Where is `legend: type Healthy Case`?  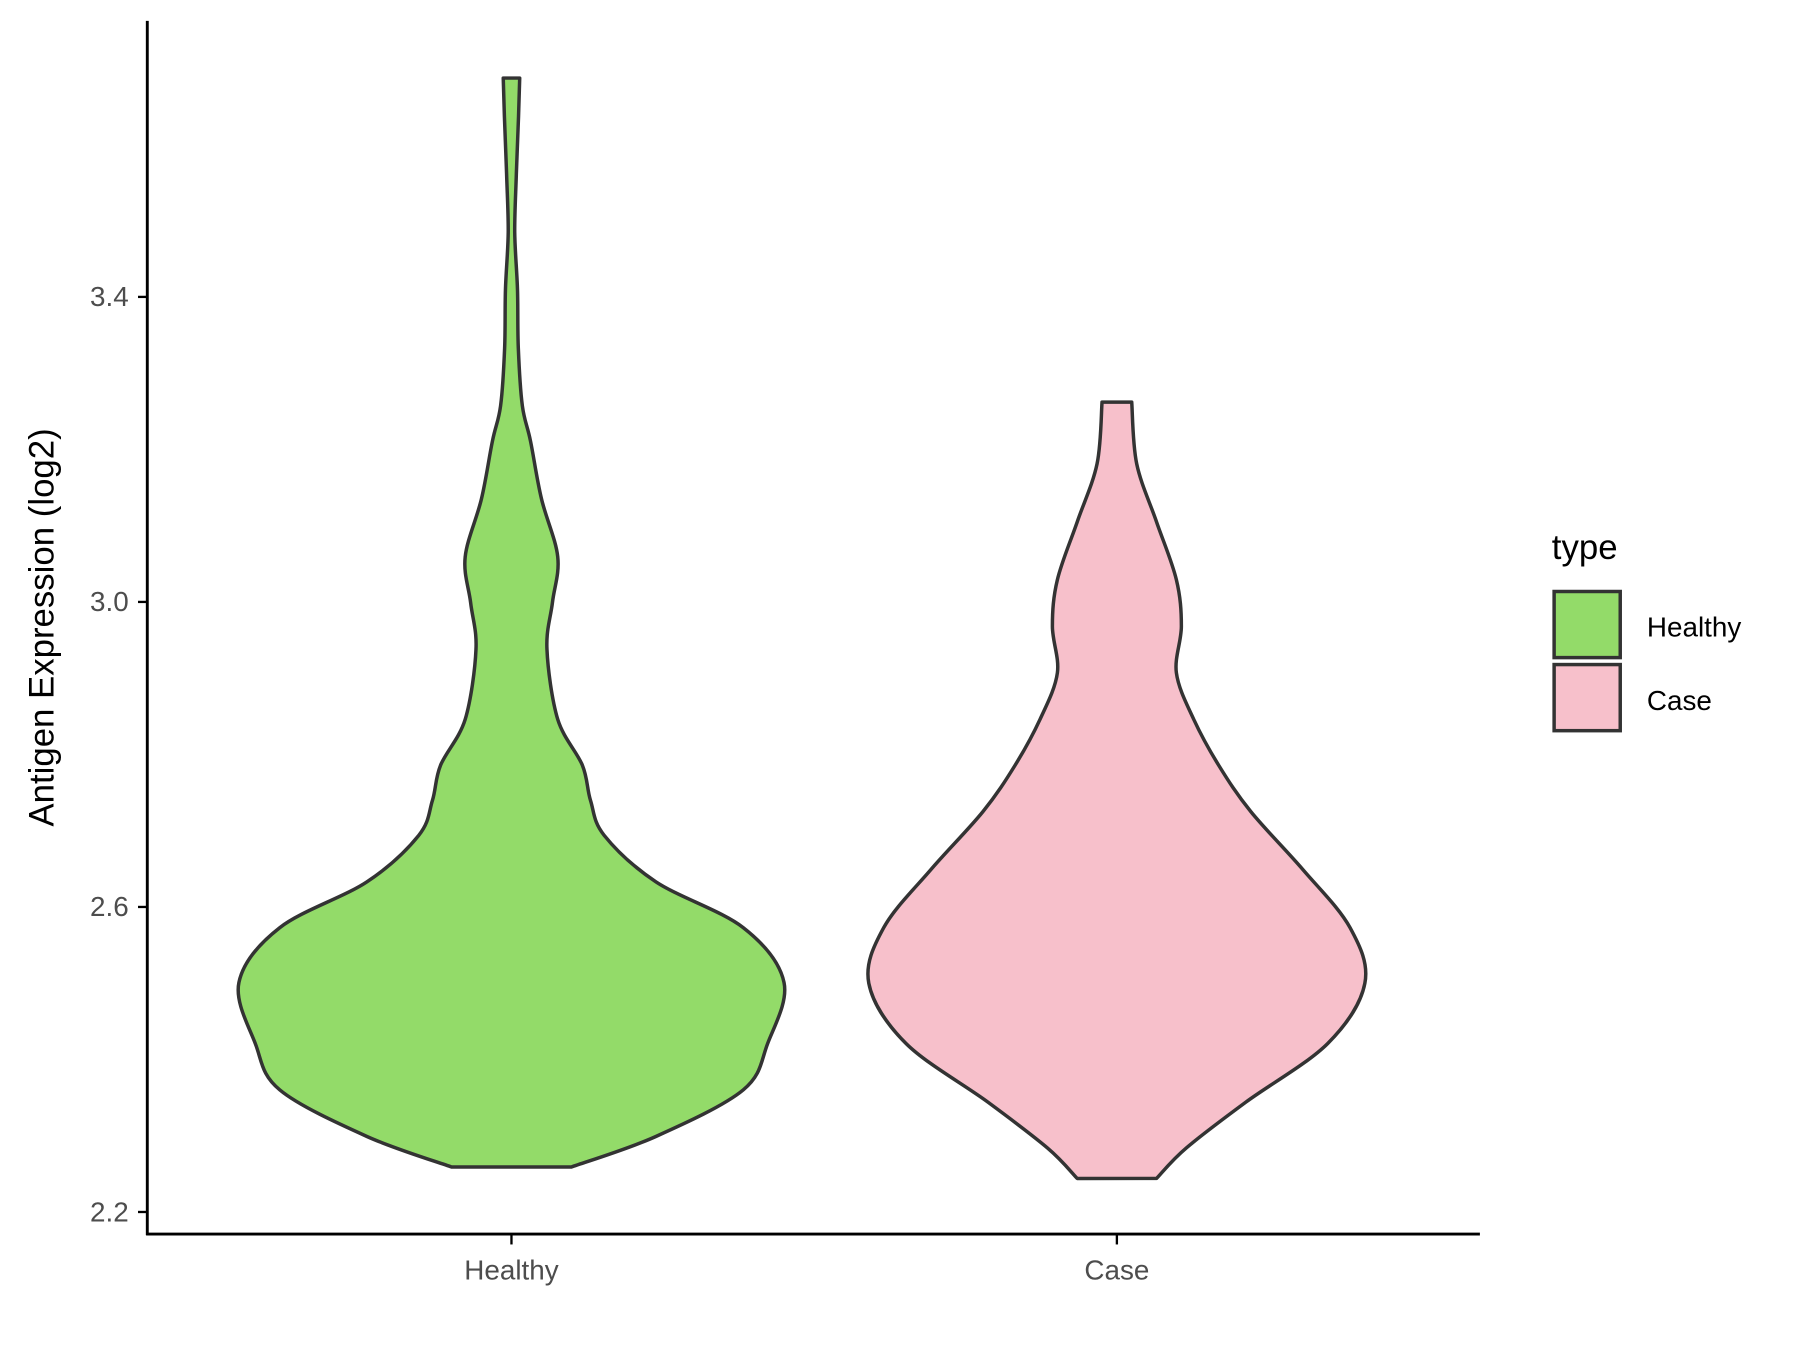 legend: type Healthy Case is located at coordinates (1646, 631).